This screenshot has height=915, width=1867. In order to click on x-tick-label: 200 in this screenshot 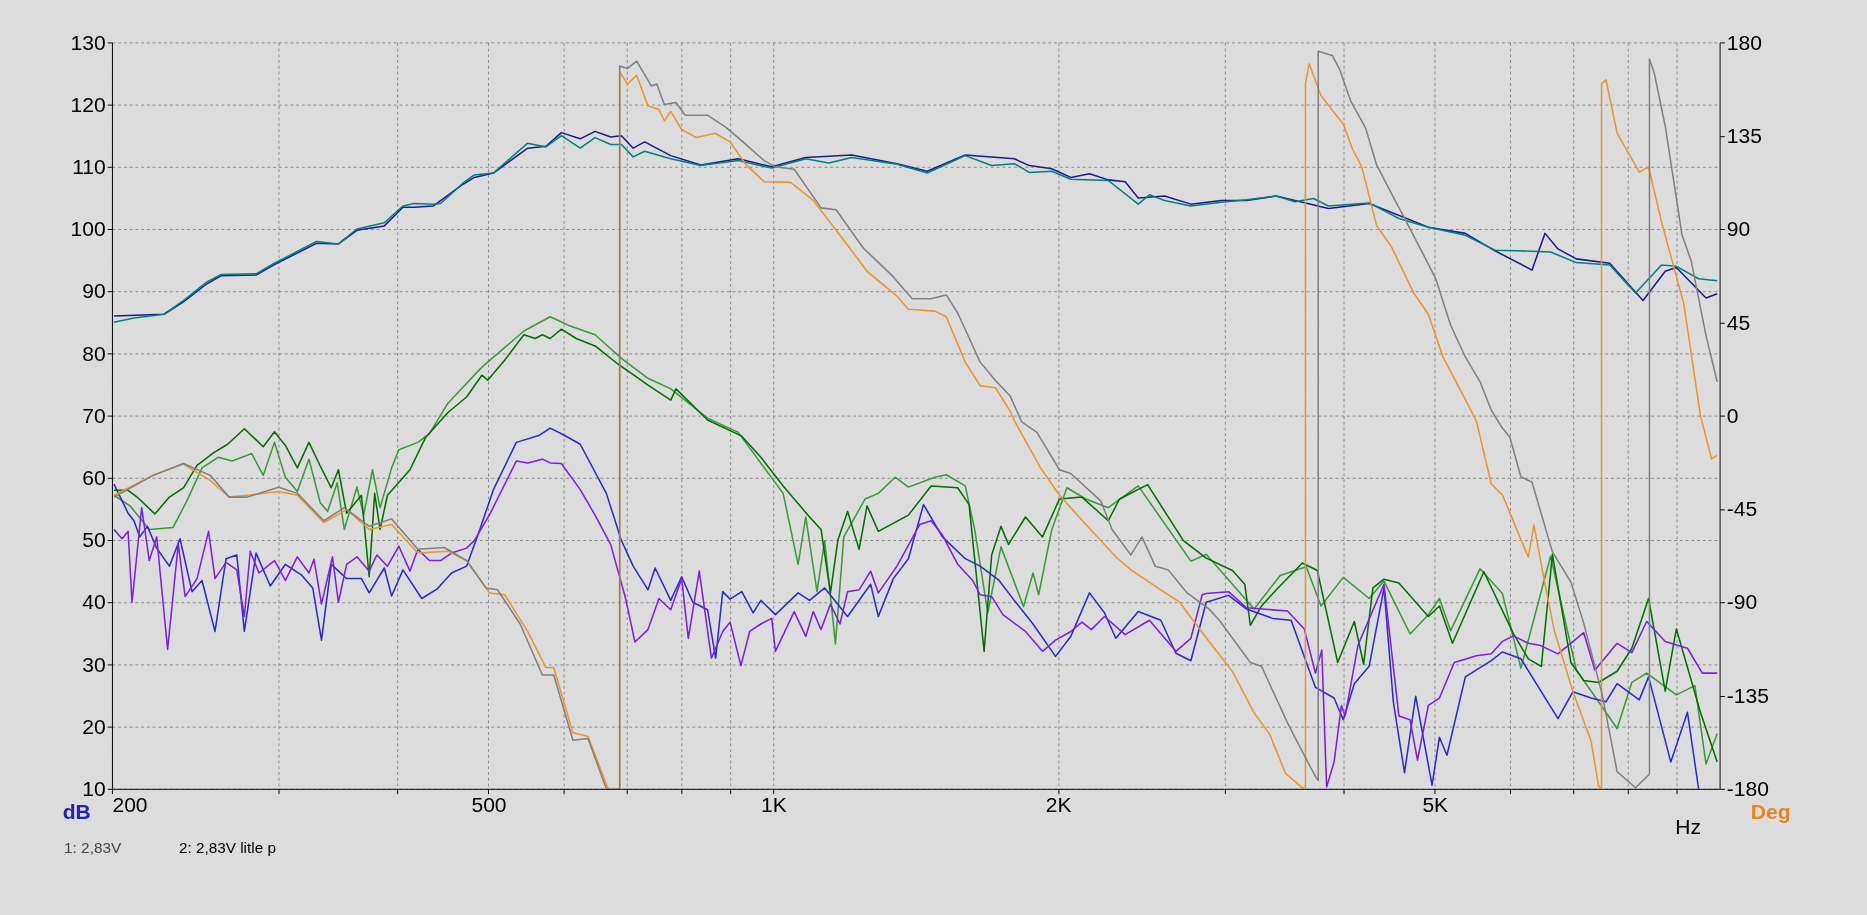, I will do `click(130, 805)`.